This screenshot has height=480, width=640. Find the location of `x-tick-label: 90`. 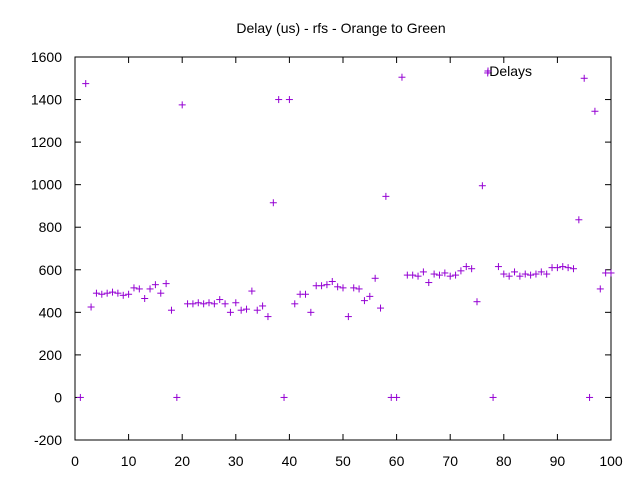

x-tick-label: 90 is located at coordinates (558, 461).